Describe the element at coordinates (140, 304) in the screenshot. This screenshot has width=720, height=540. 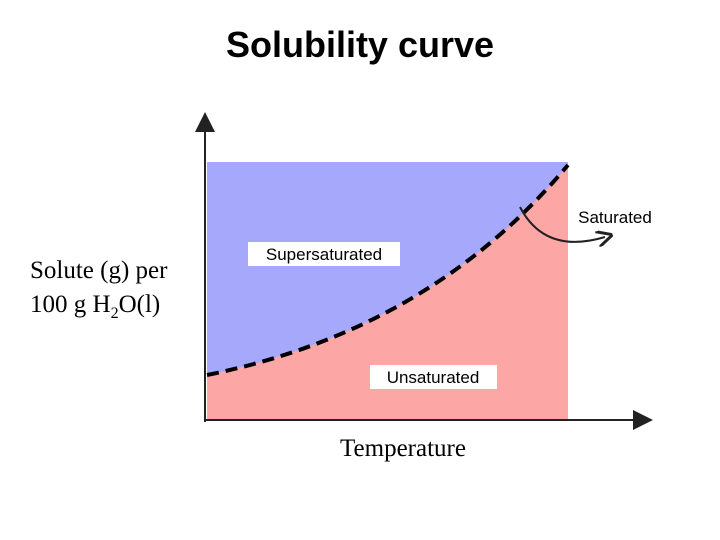
I see `y-label-part: O(l)` at that location.